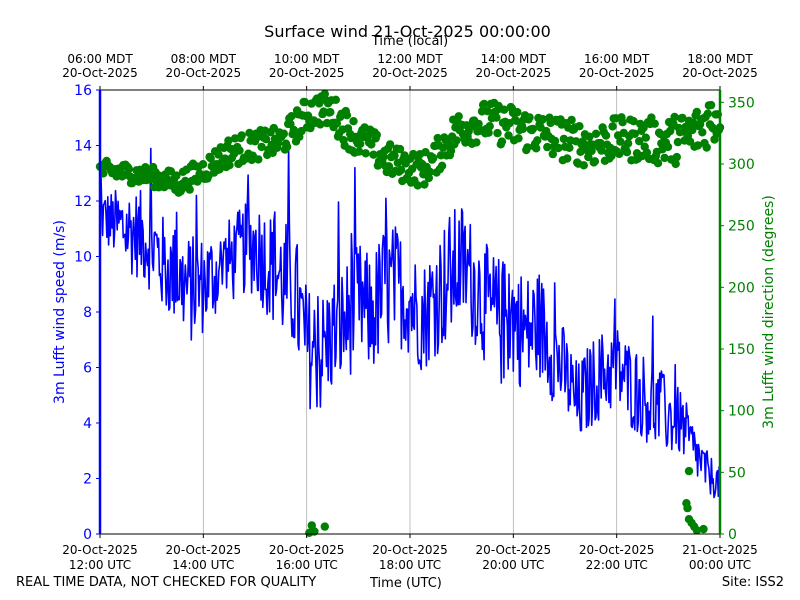 Image resolution: width=800 pixels, height=600 pixels. What do you see at coordinates (204, 59) in the screenshot?
I see `x2-tick-label: 08:00 MDT` at bounding box center [204, 59].